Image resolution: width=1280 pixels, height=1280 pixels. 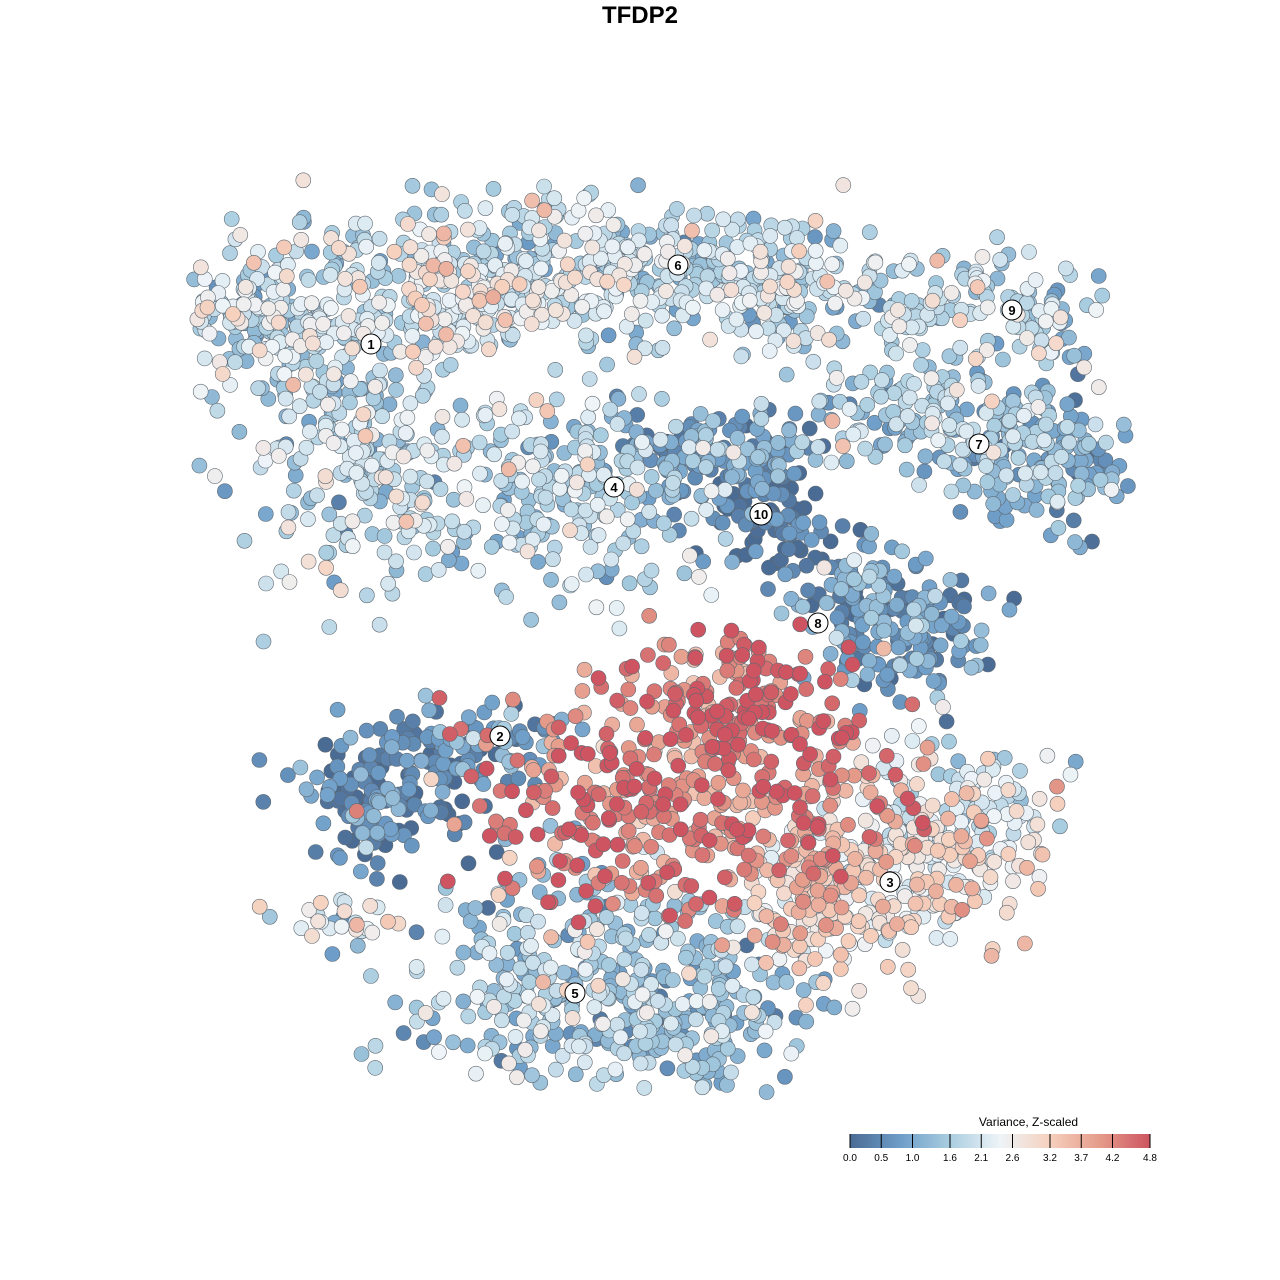 What do you see at coordinates (677, 265) in the screenshot?
I see `cluster-number: 6` at bounding box center [677, 265].